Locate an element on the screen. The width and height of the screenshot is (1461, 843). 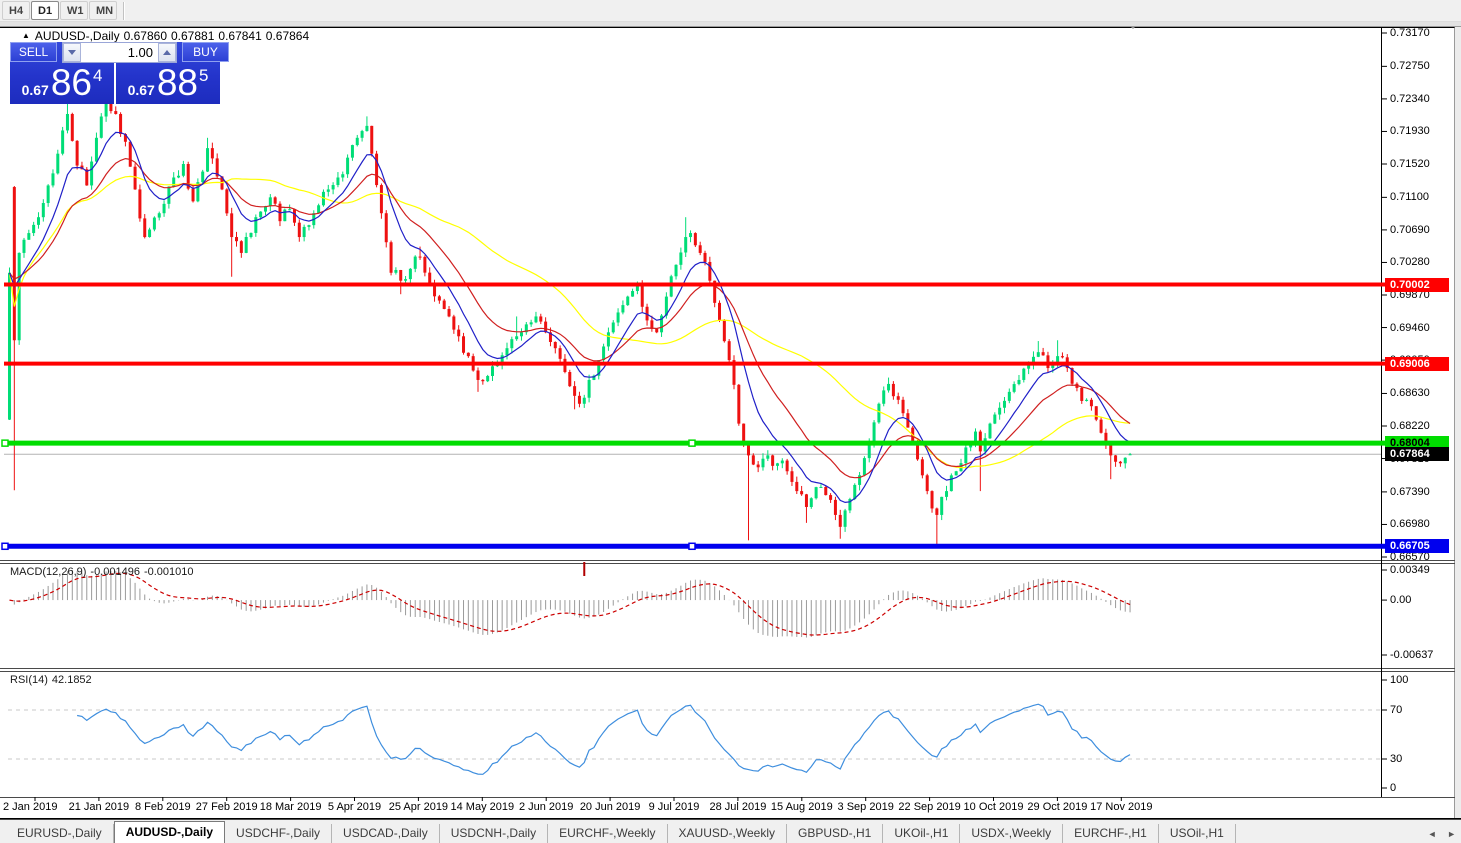
price-tick-label: 0.70280 is located at coordinates (1410, 262).